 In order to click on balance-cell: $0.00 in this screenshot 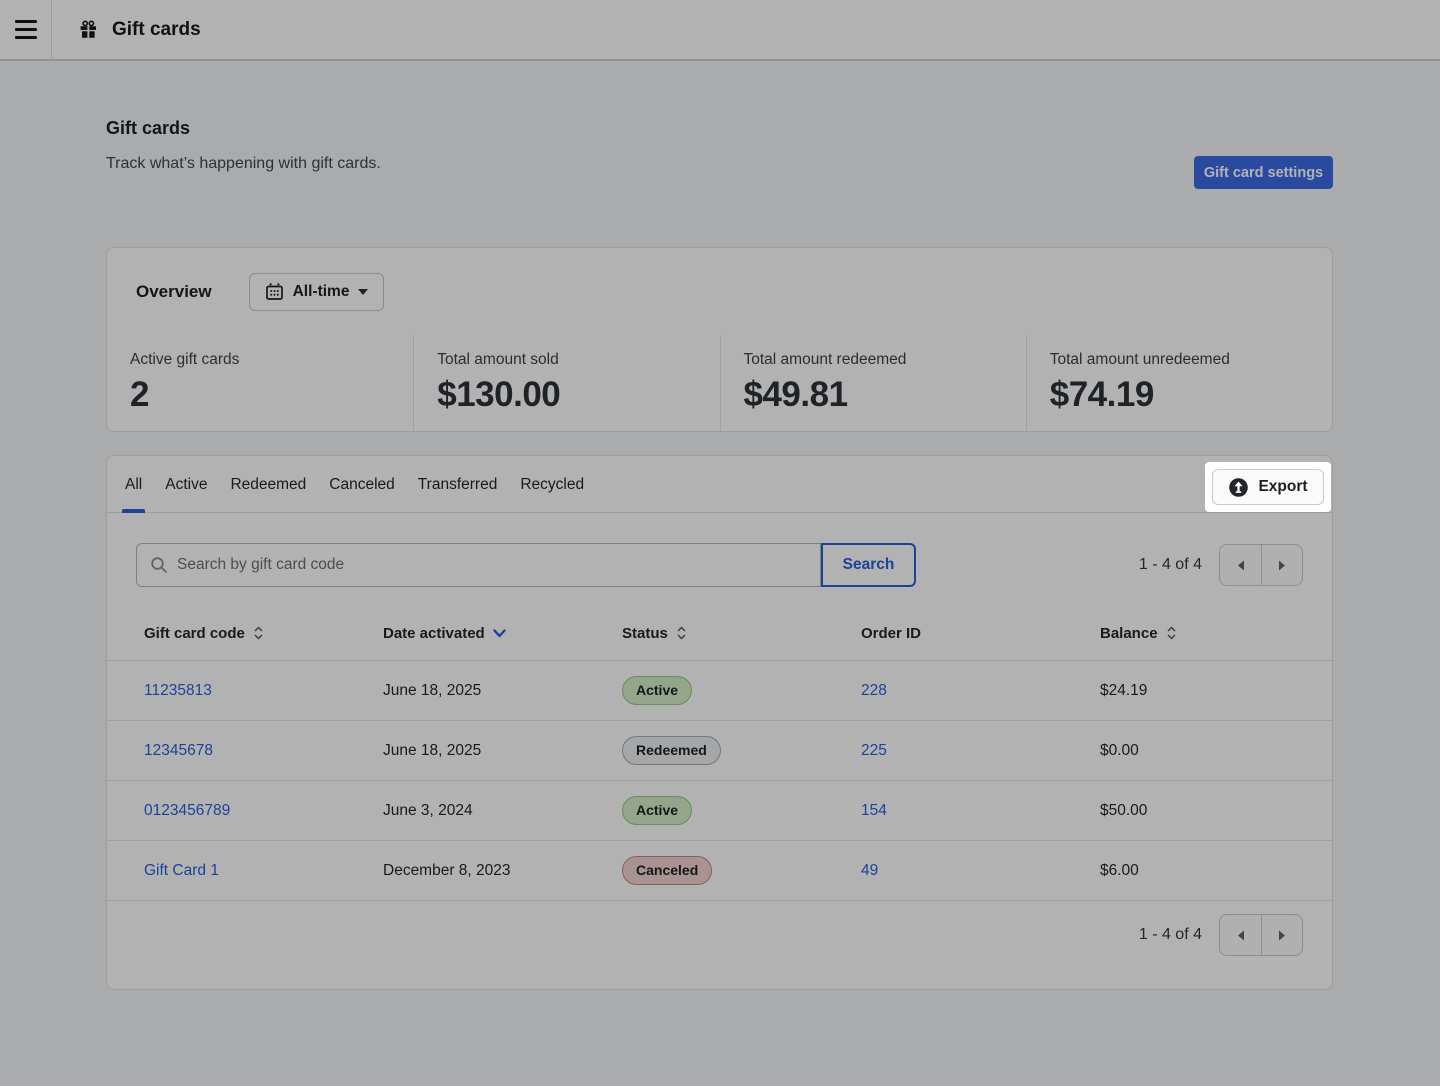, I will do `click(1119, 750)`.